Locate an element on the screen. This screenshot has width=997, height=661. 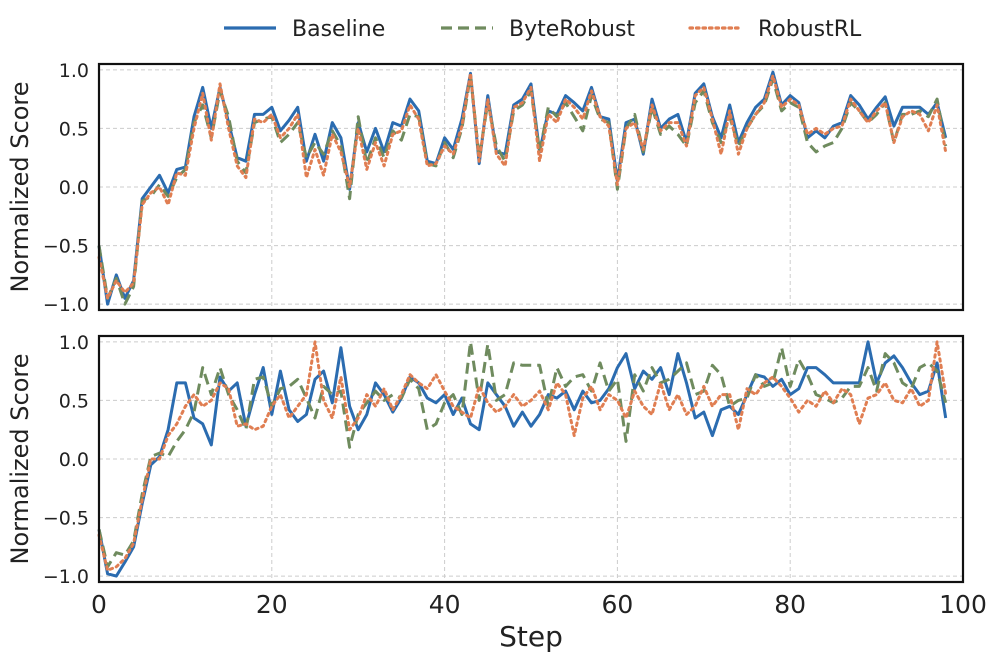
x-tick-label: 100 is located at coordinates (963, 604).